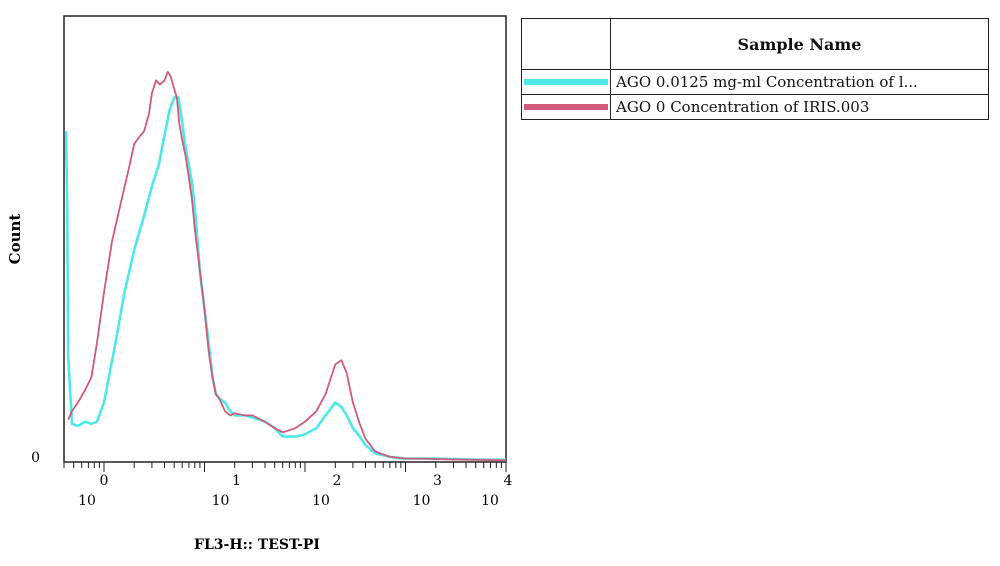  Describe the element at coordinates (508, 481) in the screenshot. I see `x-tick-label-exponent: 4` at that location.